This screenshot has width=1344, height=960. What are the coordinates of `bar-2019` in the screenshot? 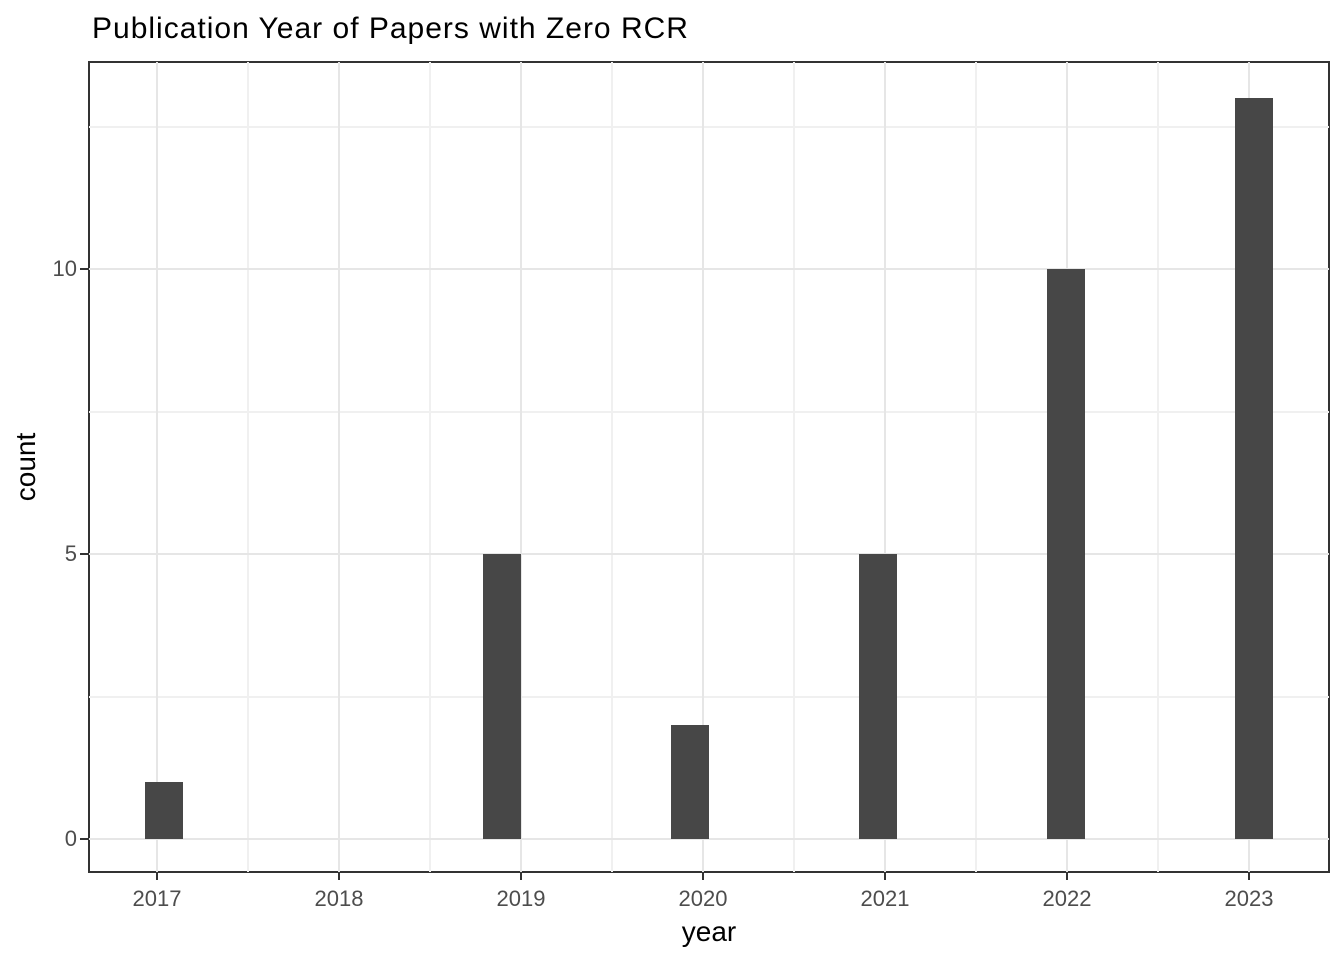 It's located at (502, 696).